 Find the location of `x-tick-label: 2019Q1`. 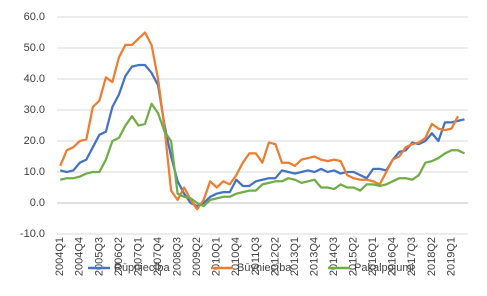

x-tick-label: 2019Q1 is located at coordinates (451, 256).